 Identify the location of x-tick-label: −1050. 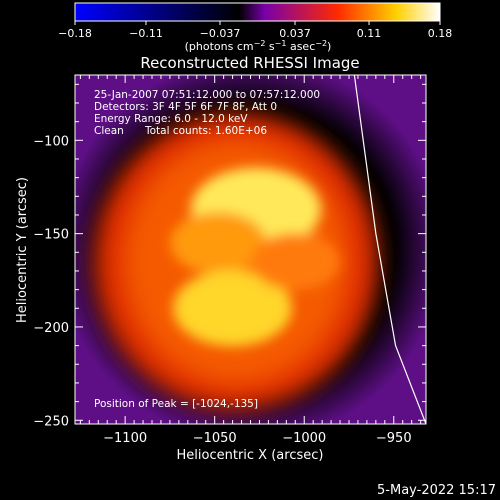
(215, 438).